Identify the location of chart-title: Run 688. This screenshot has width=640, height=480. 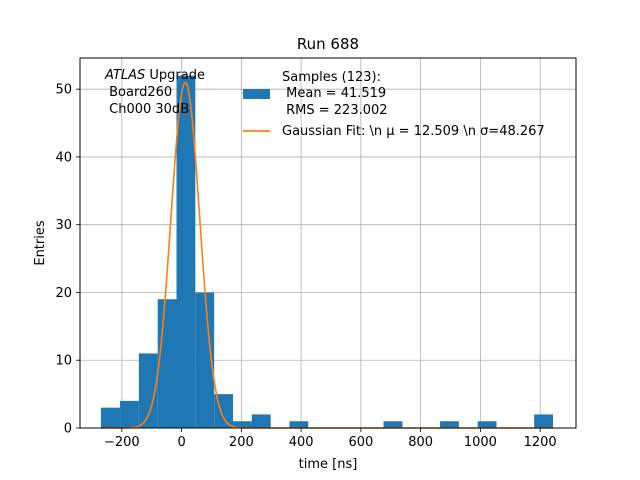
(328, 44).